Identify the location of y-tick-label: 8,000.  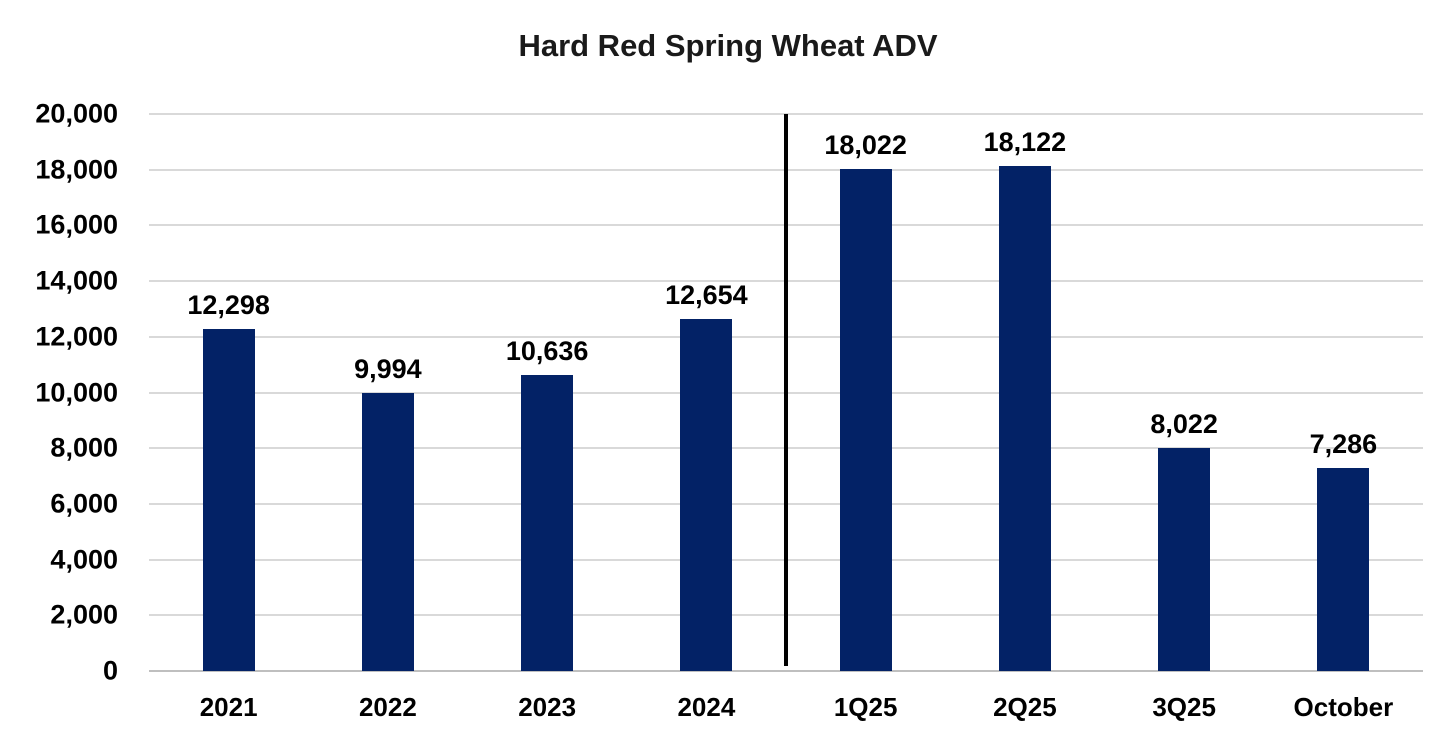
(84, 447).